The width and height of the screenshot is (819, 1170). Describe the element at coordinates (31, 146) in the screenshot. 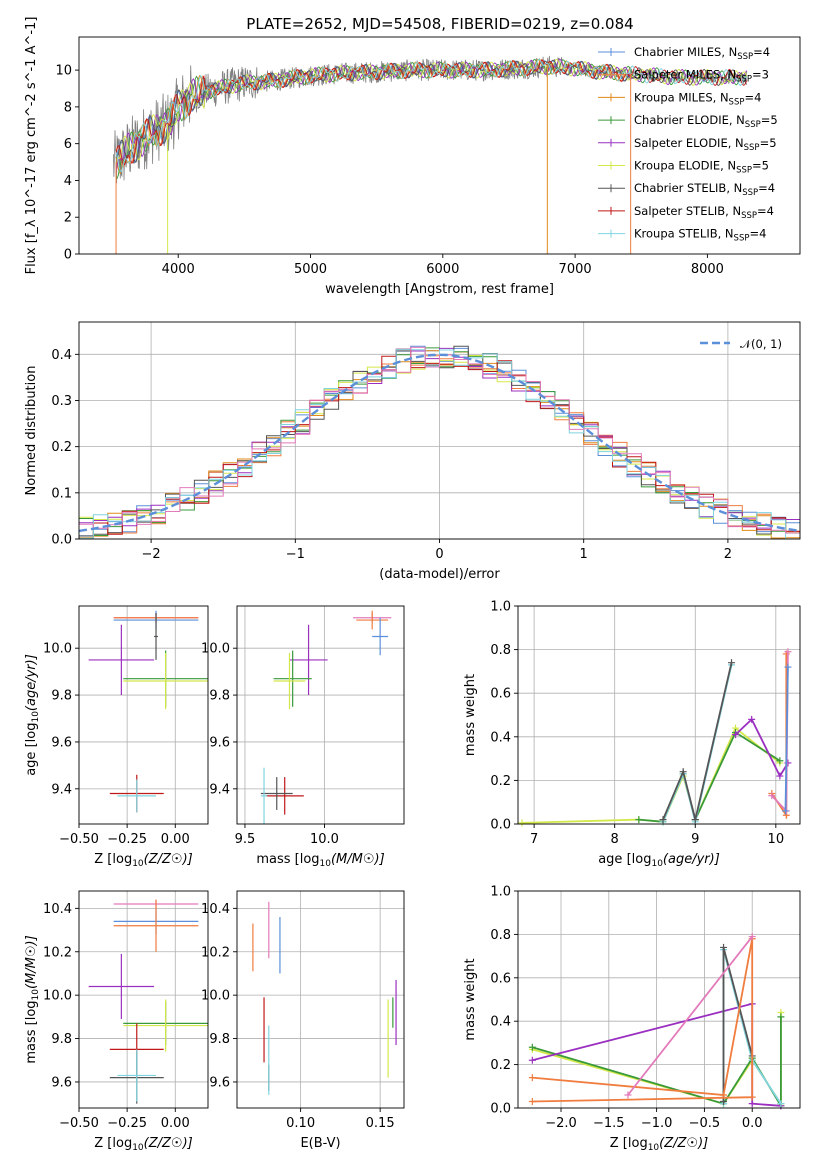

I see `y-axis-label: Flux [f_λ 10^-17 erg cm^-2 s^-1 A^-1]` at that location.